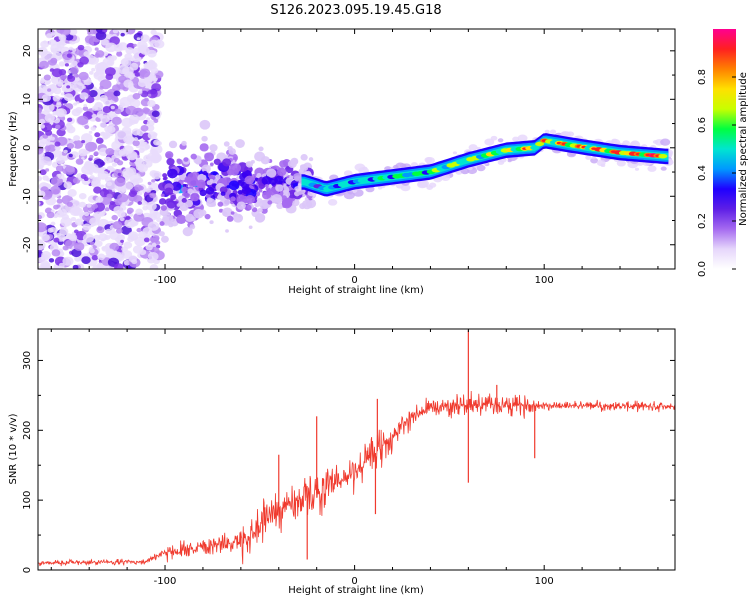 The width and height of the screenshot is (750, 600). Describe the element at coordinates (355, 10) in the screenshot. I see `chart-title: S126.2023.095.19.45.G18` at that location.